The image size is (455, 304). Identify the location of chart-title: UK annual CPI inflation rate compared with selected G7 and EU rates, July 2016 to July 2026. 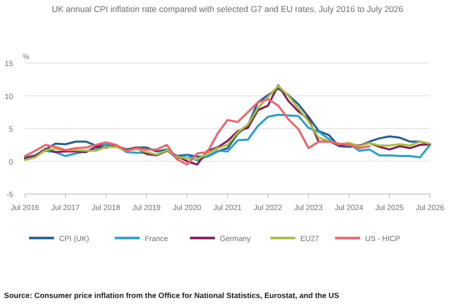
(228, 9).